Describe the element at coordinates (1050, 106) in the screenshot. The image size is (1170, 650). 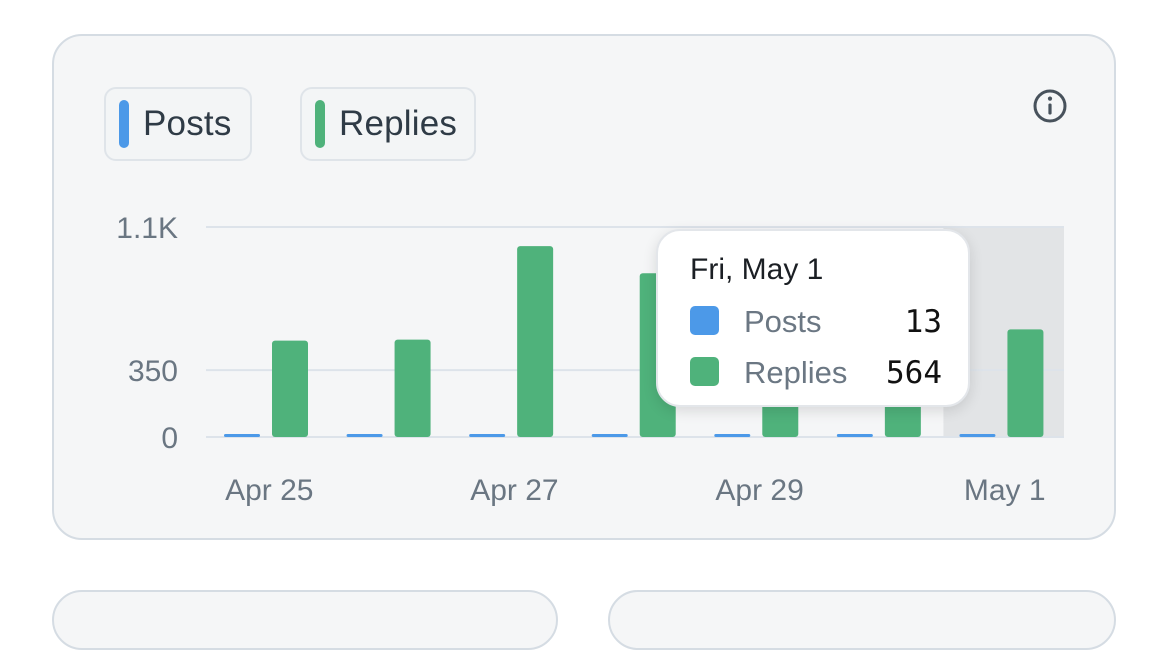
I see `info-icon` at that location.